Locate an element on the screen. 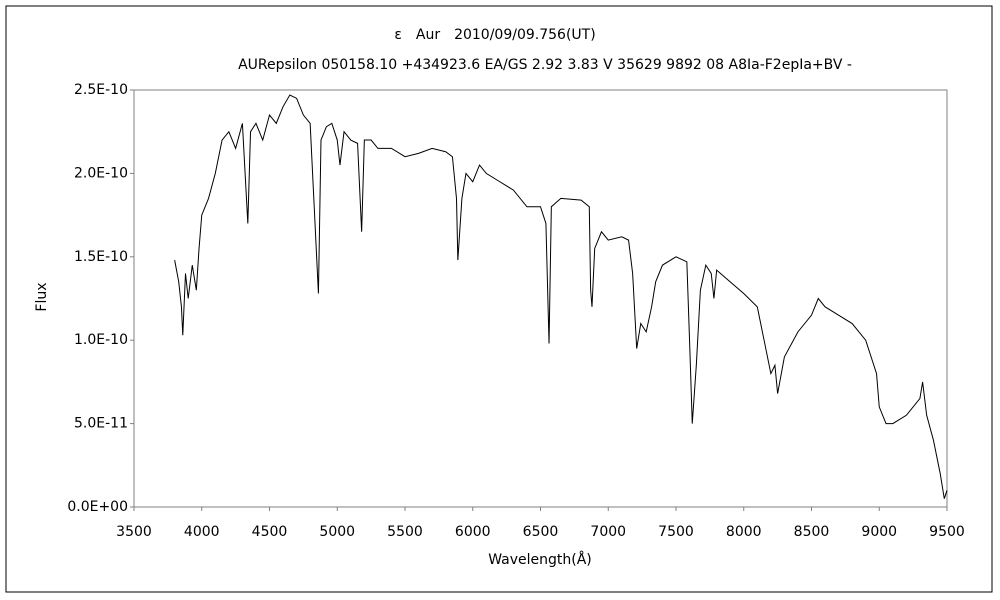  y-tick-label: 1.5E-10 is located at coordinates (101, 257).